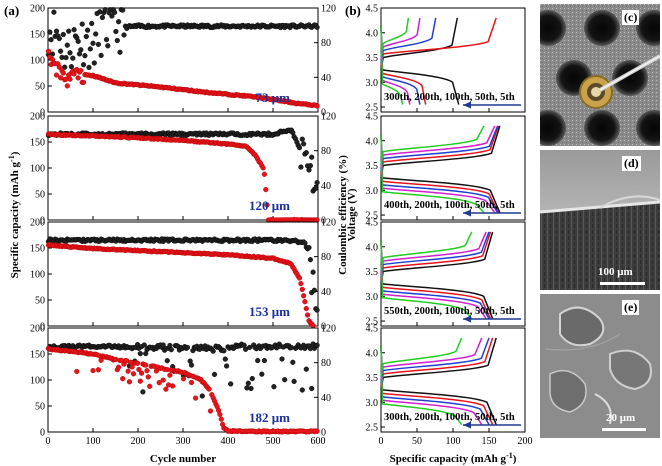  Describe the element at coordinates (381, 441) in the screenshot. I see `x-tick-label: 0` at that location.